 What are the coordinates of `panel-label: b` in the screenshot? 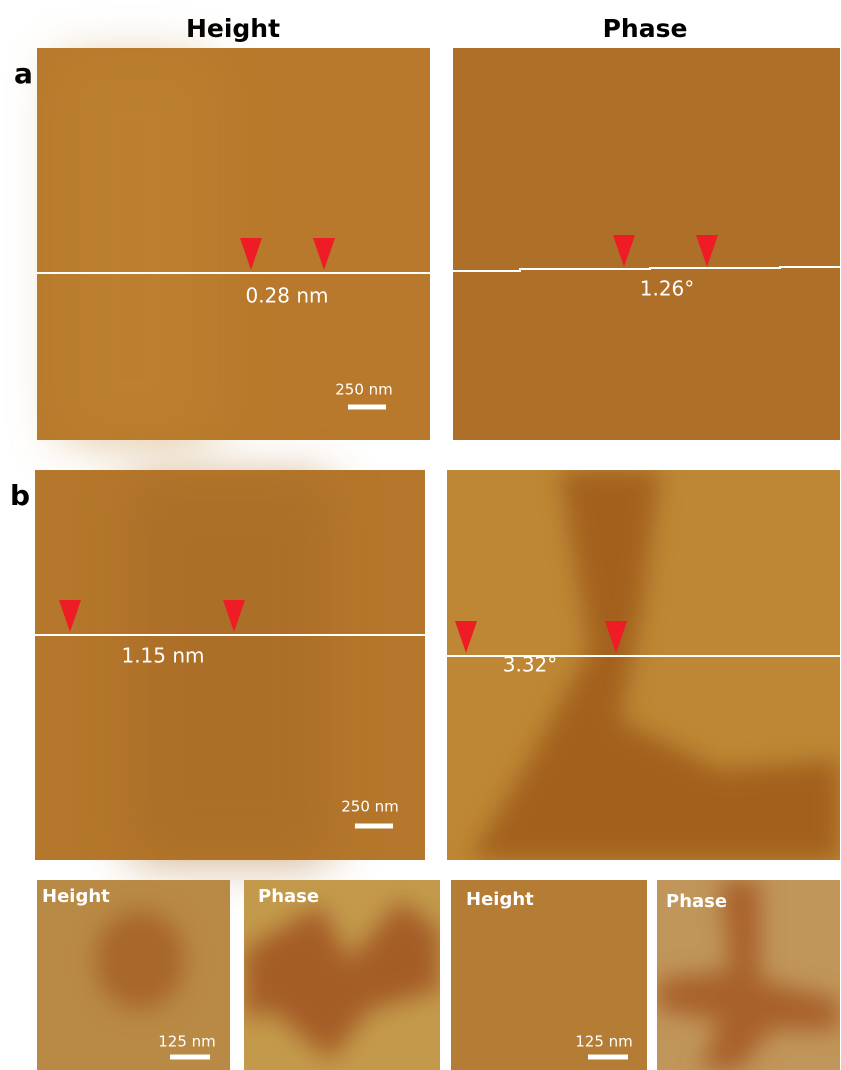 It's located at (20, 495).